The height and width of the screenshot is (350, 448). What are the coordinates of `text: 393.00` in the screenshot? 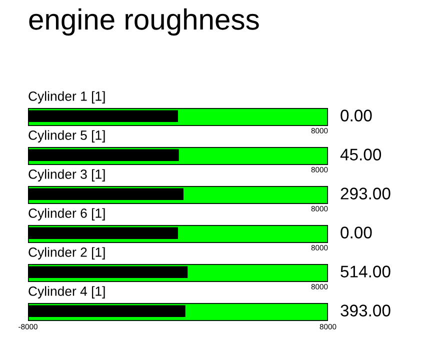 It's located at (365, 310).